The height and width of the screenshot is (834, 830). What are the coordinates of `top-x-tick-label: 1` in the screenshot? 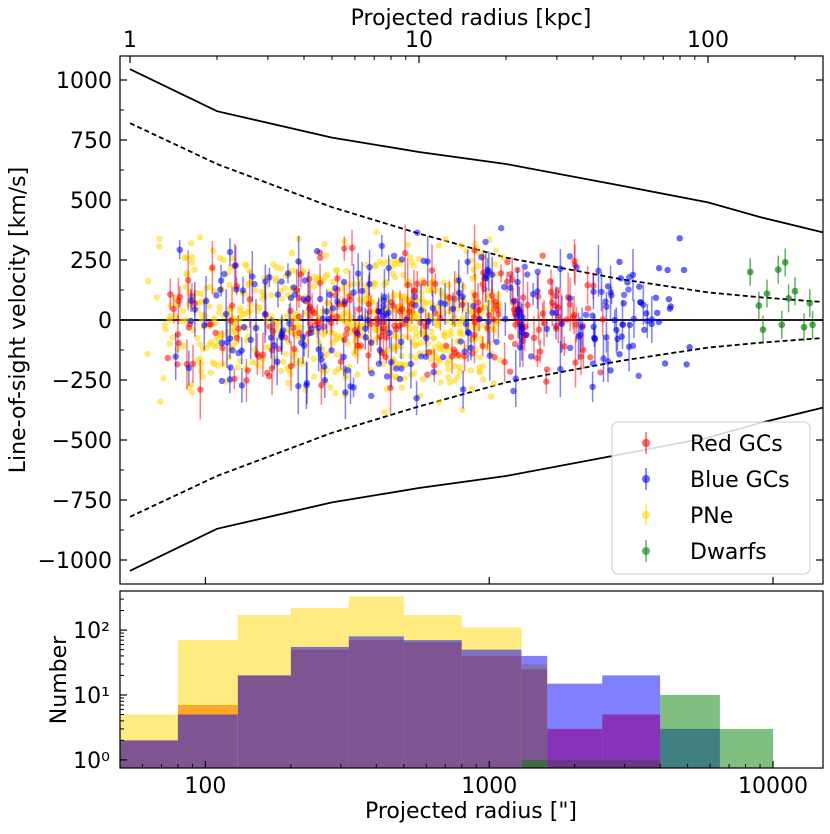 It's located at (130, 40).